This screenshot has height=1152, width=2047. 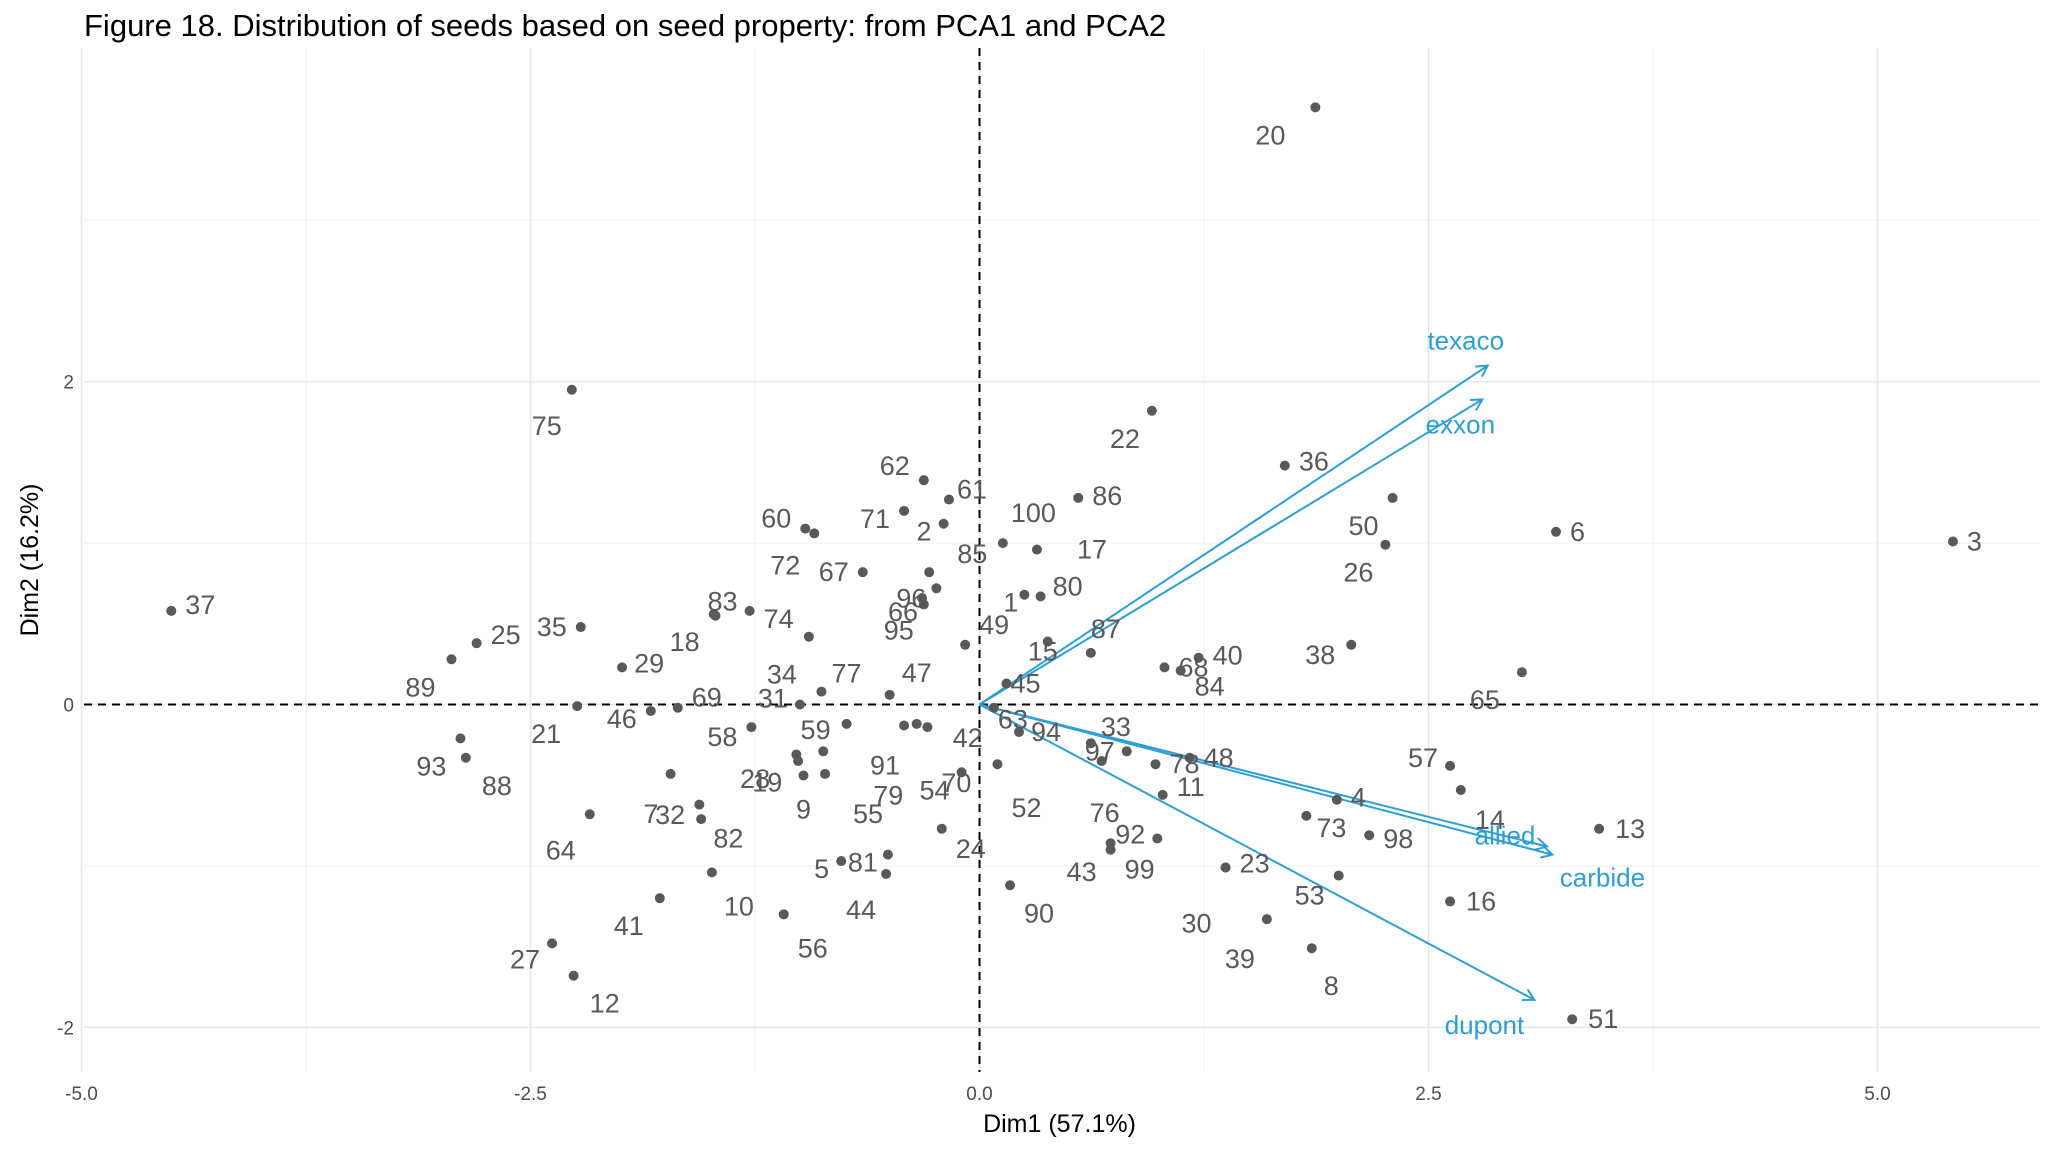 What do you see at coordinates (816, 730) in the screenshot?
I see `point-label-59: 59` at bounding box center [816, 730].